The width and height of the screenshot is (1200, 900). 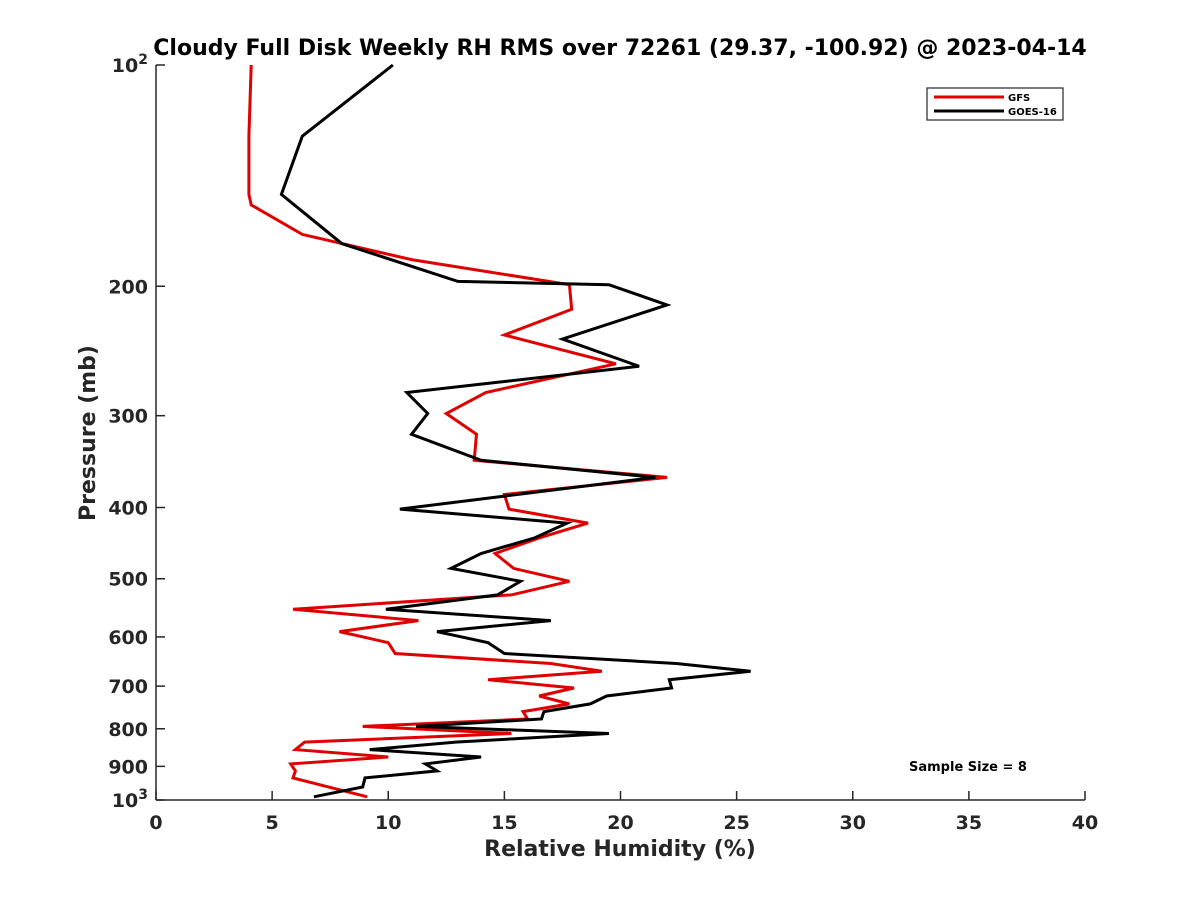 I want to click on x-tick-label: 40, so click(x=1085, y=823).